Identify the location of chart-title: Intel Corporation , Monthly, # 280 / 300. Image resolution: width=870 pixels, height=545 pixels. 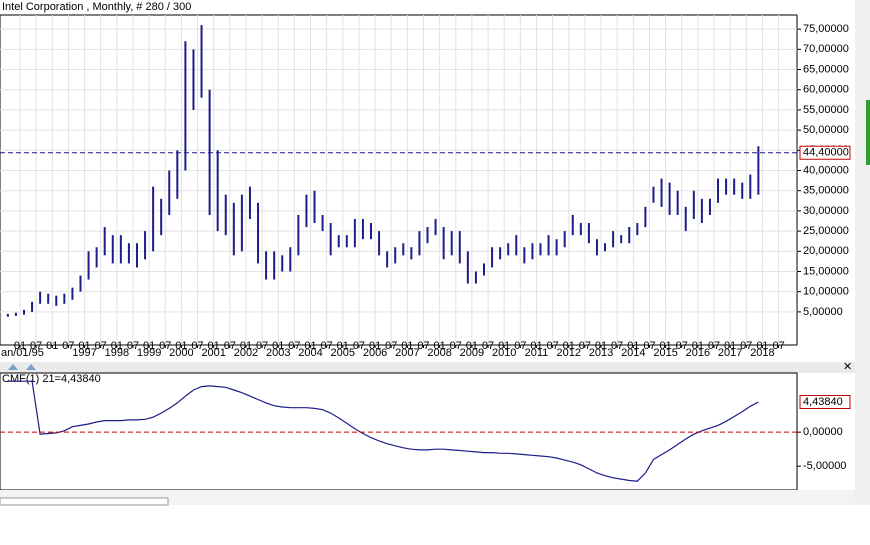
(96, 7).